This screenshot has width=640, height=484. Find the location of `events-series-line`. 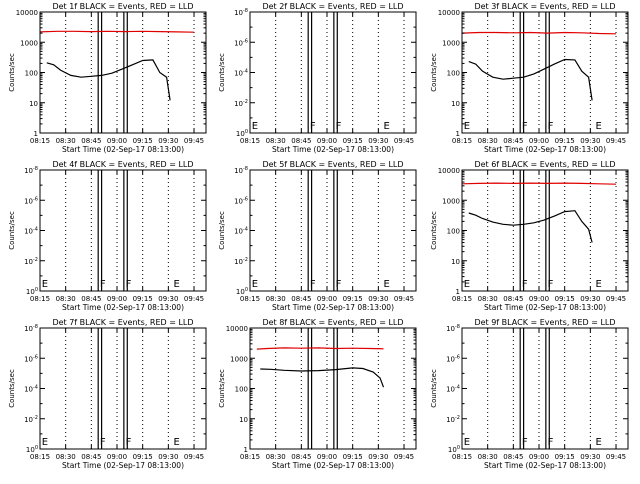

events-series-line is located at coordinates (530, 79).